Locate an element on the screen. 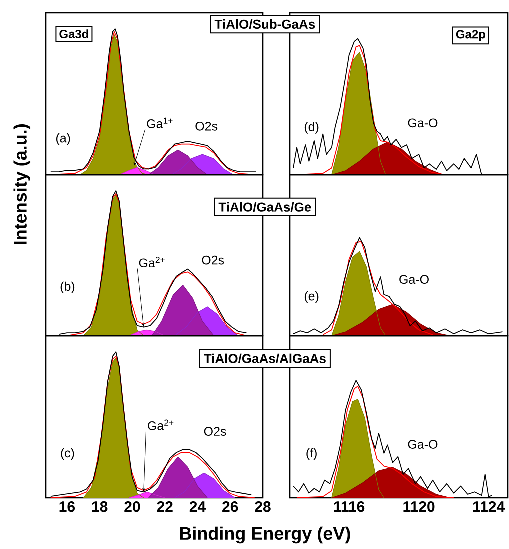  x-tick-label: 1116 is located at coordinates (349, 507).